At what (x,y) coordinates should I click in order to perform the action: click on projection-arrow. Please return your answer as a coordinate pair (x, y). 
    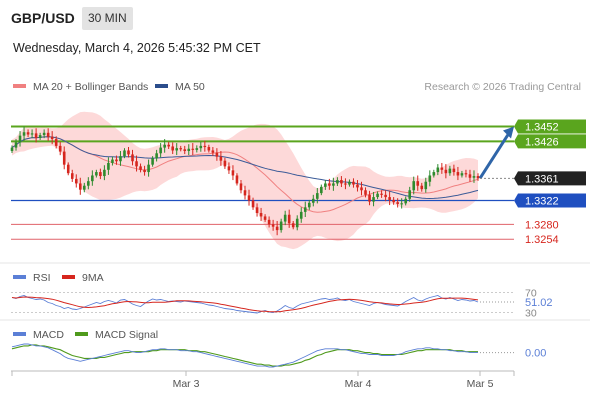
    Looking at the image, I should click on (496, 153).